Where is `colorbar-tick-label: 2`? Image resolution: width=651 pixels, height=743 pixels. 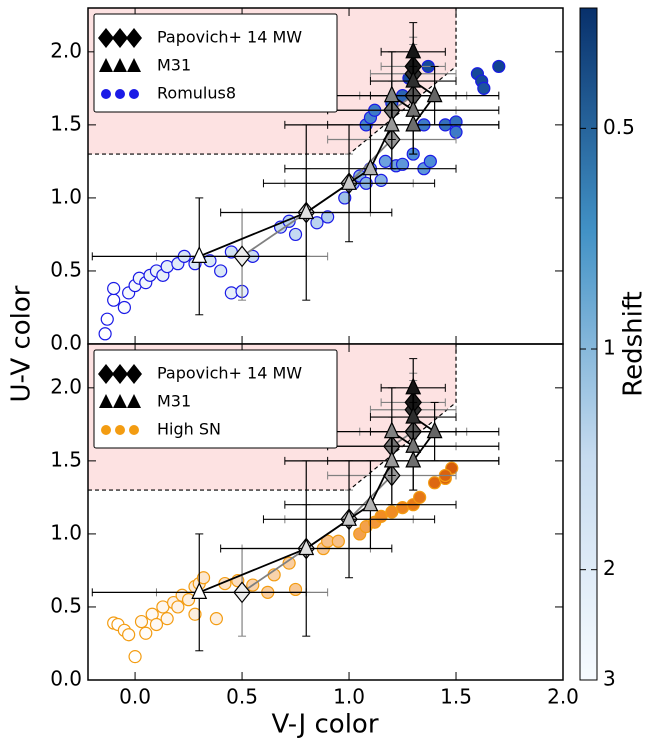 colorbar-tick-label: 2 is located at coordinates (609, 568).